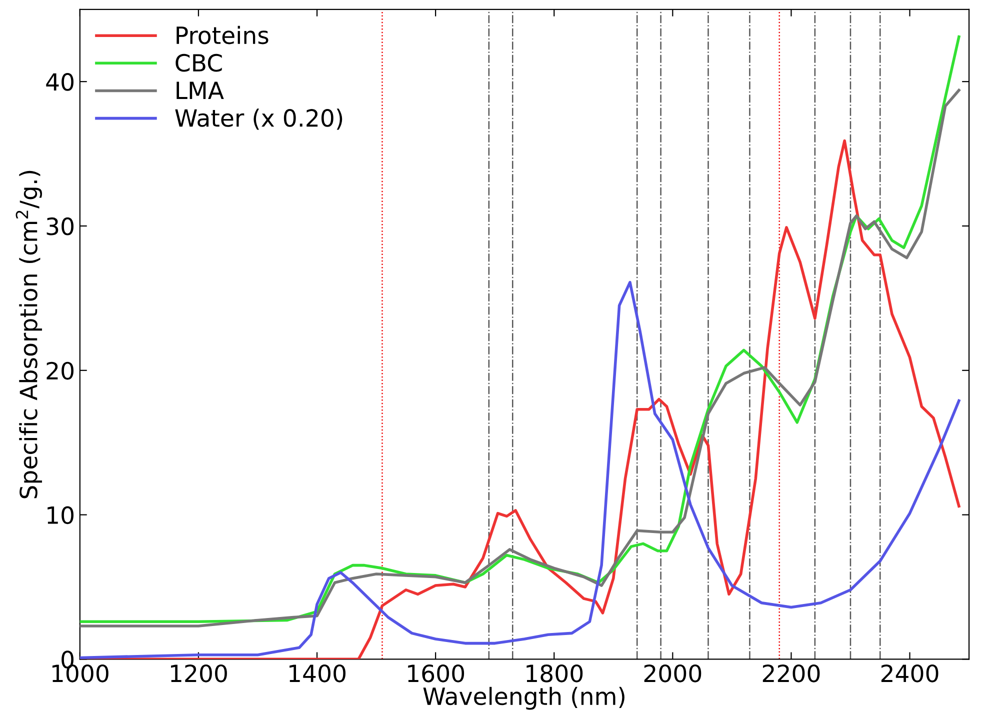  Describe the element at coordinates (199, 673) in the screenshot. I see `x-tick-label: 1200` at that location.